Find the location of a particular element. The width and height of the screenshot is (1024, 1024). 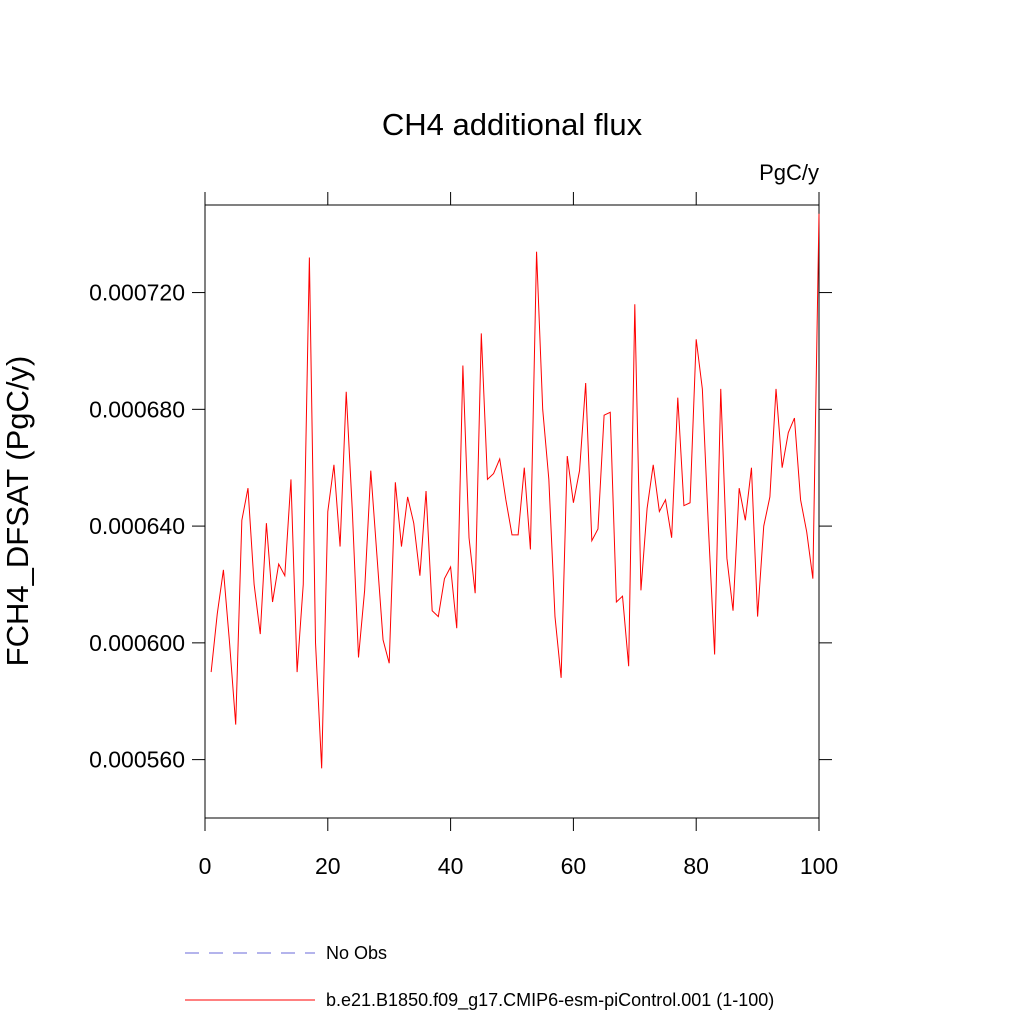

units-label: PgC/y is located at coordinates (789, 172).